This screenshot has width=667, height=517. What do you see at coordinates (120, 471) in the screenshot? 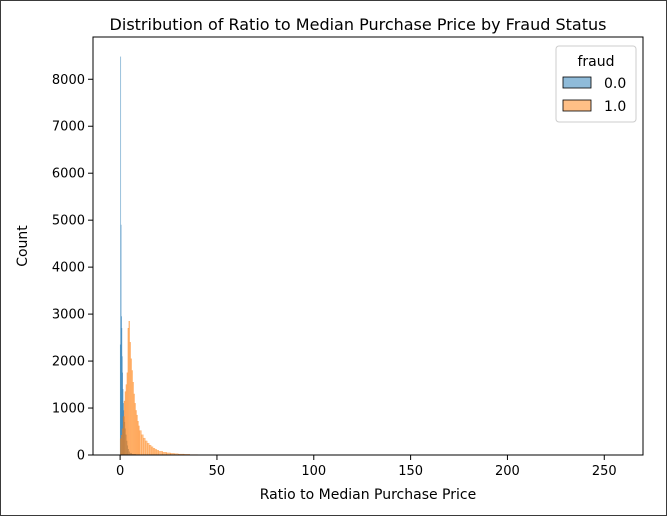
I see `x-tick-label-0: 0` at bounding box center [120, 471].